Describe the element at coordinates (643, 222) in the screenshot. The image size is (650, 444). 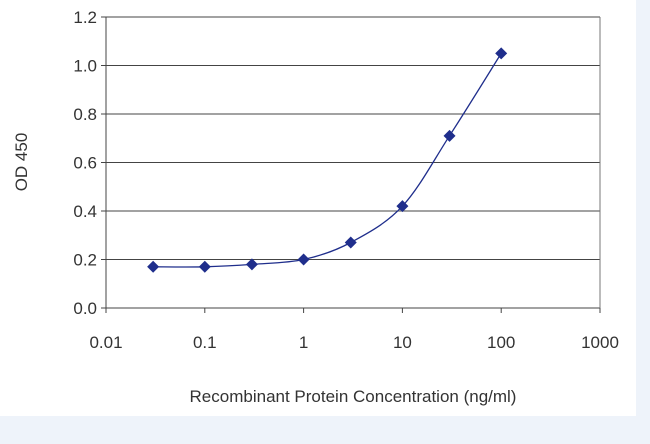
I see `right-page-band` at that location.